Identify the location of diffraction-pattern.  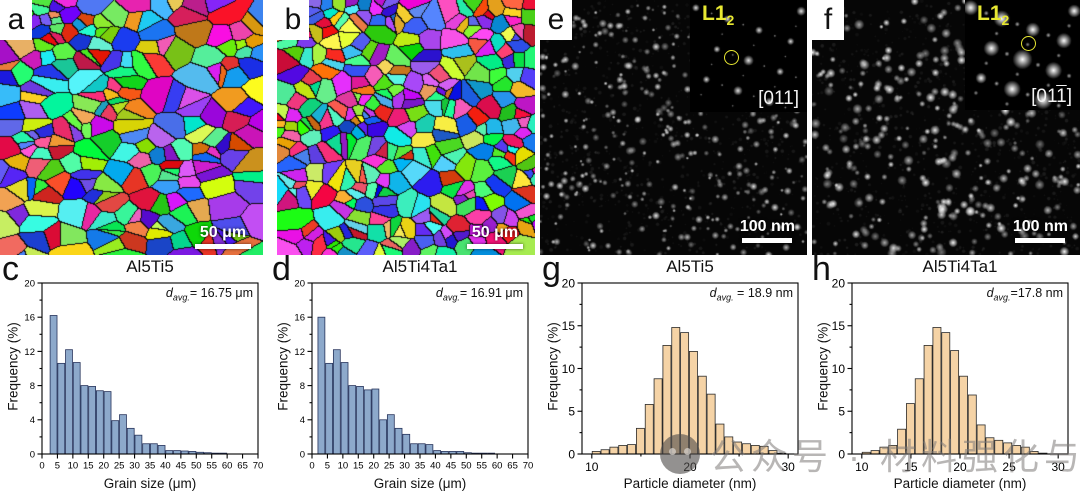
(1022, 55).